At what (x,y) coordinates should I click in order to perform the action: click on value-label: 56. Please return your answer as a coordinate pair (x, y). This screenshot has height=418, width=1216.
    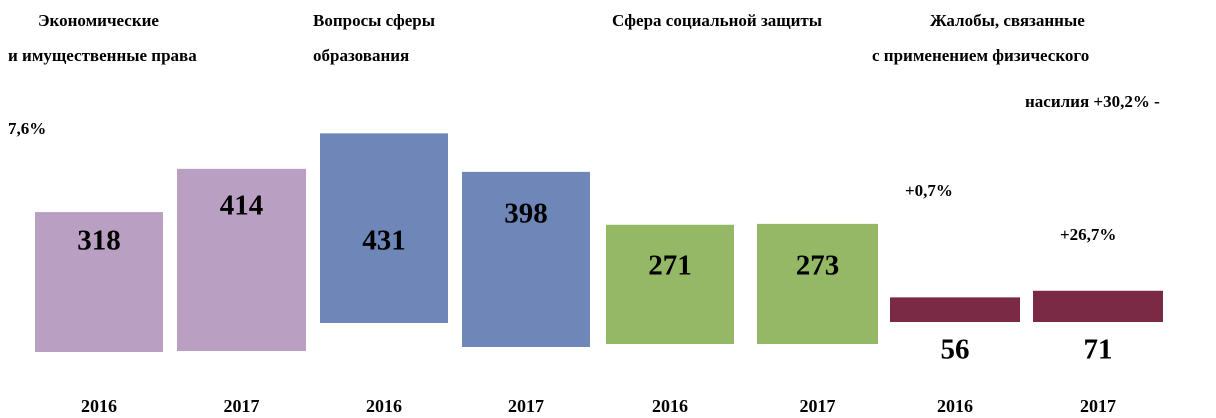
    Looking at the image, I should click on (955, 350).